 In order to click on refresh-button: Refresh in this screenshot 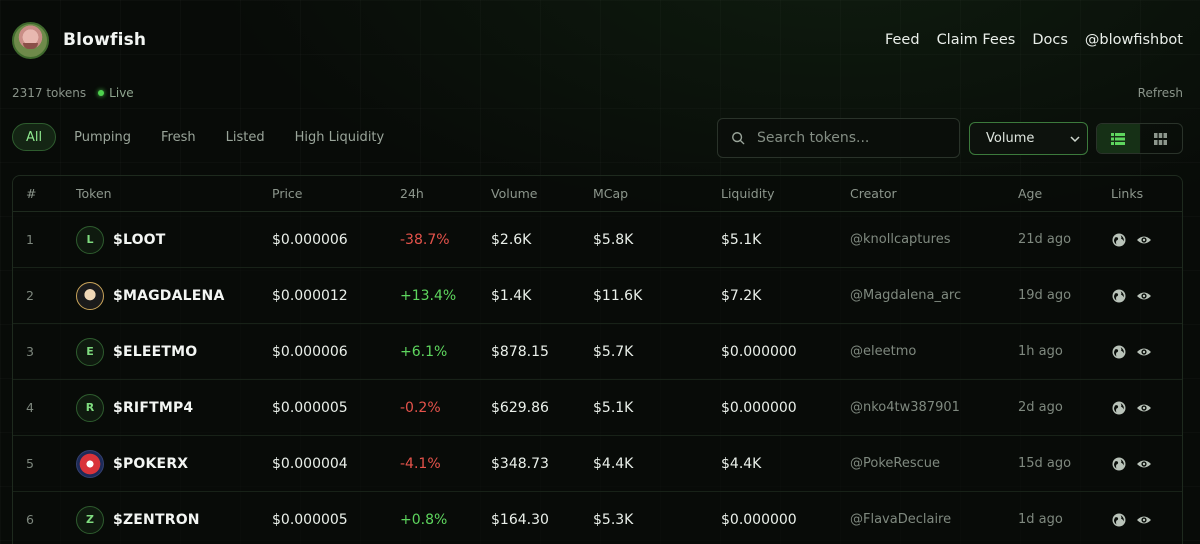, I will do `click(1160, 93)`.